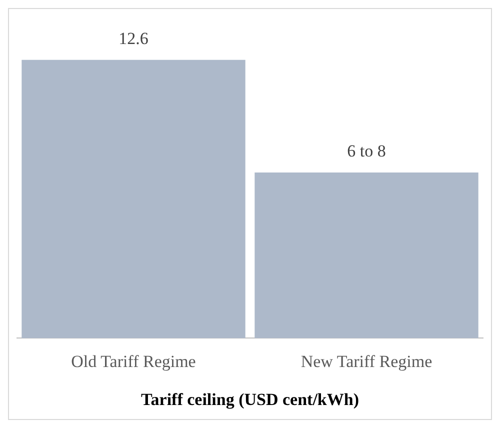 This screenshot has width=500, height=428. I want to click on data-label: 12.6, so click(133, 38).